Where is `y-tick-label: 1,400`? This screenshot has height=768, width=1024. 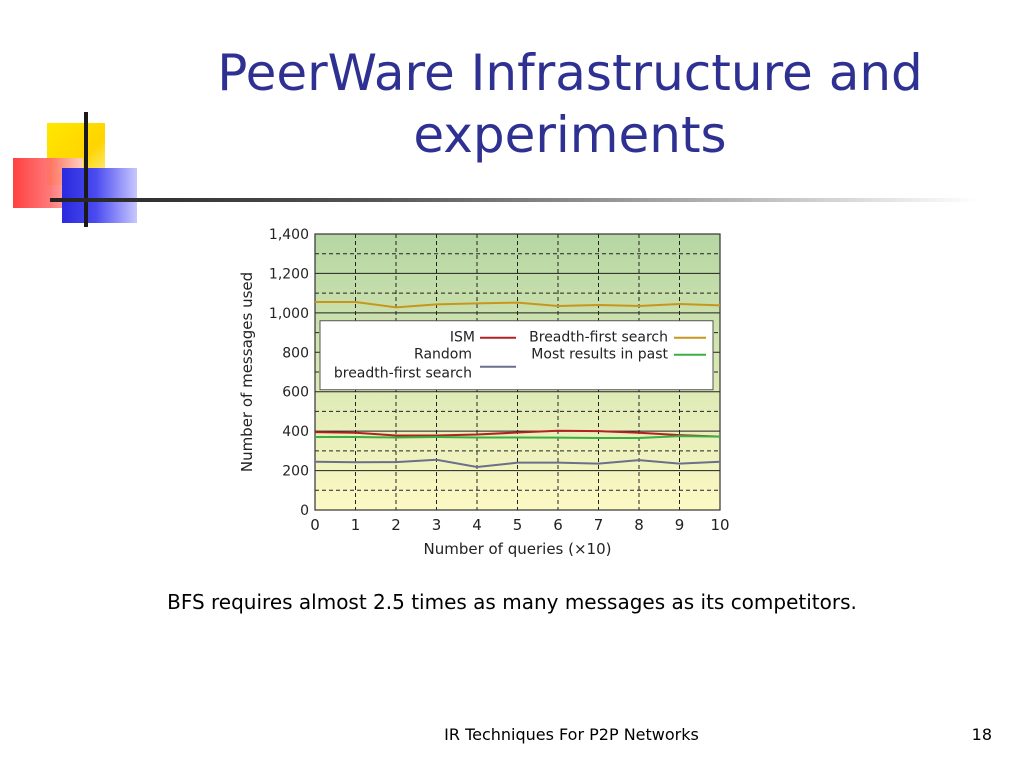 y-tick-label: 1,400 is located at coordinates (289, 235).